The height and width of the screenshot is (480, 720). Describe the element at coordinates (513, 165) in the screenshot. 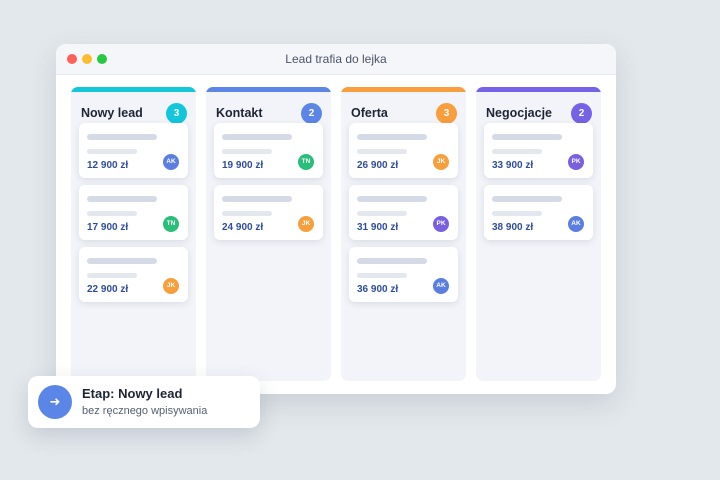

I see `lead-value: 33 900 zł` at that location.